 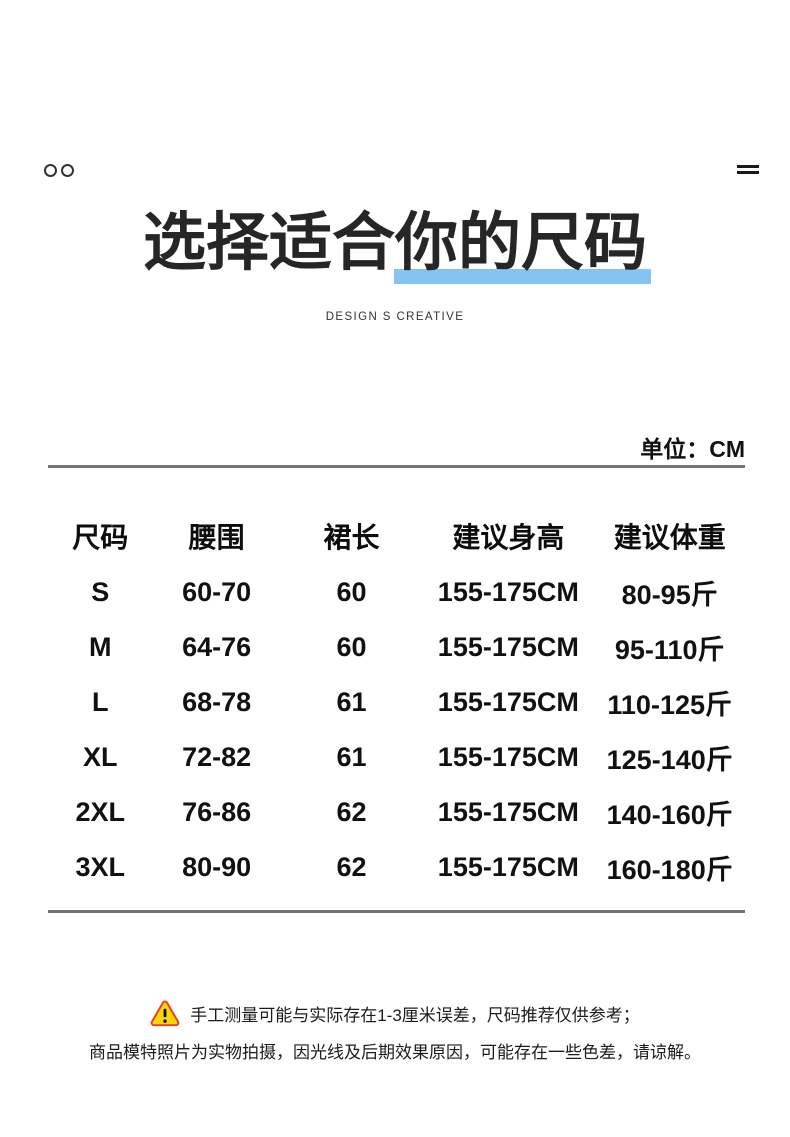 I want to click on col-header-height: 建议身高, so click(x=508, y=537).